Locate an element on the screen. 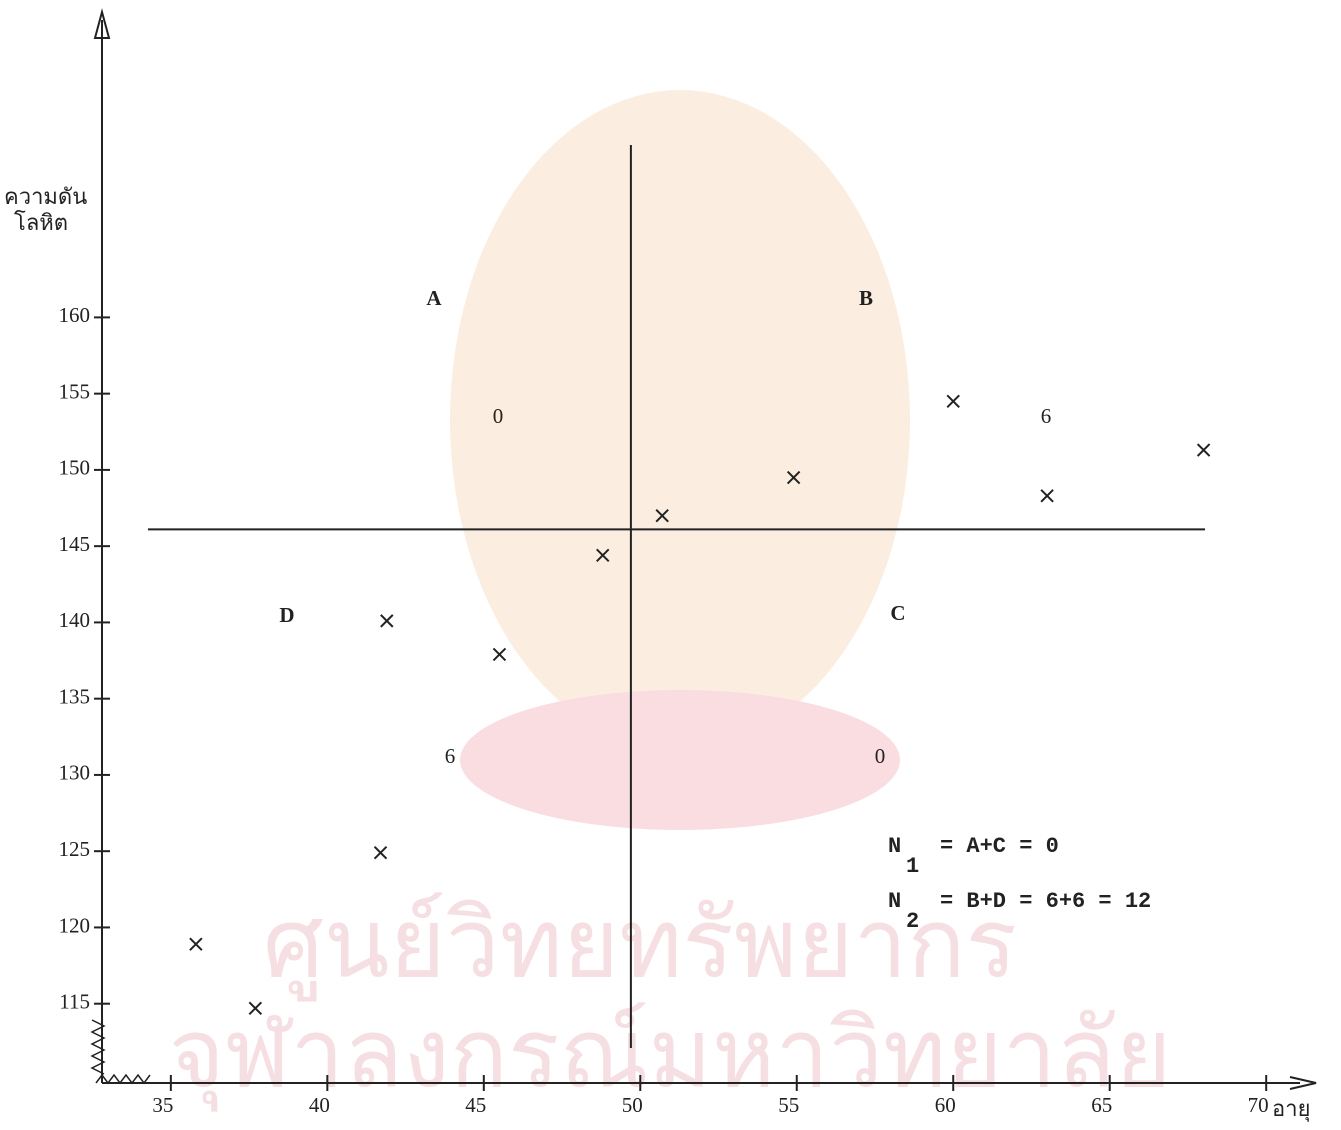  y-tick-label: 125 is located at coordinates (75, 849).